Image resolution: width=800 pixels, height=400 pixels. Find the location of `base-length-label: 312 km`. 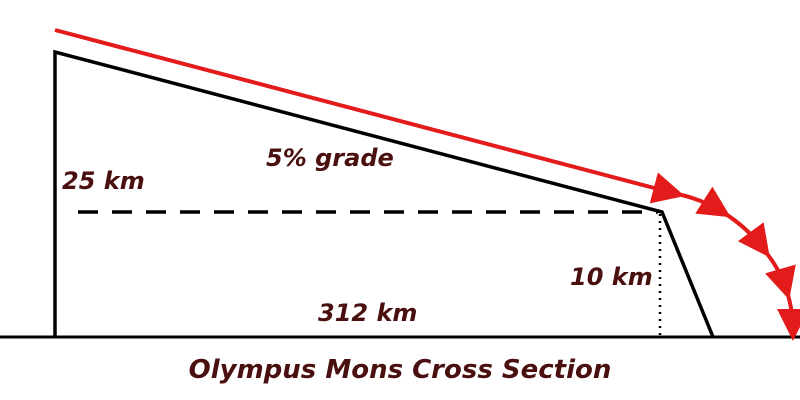

base-length-label: 312 km is located at coordinates (367, 313).